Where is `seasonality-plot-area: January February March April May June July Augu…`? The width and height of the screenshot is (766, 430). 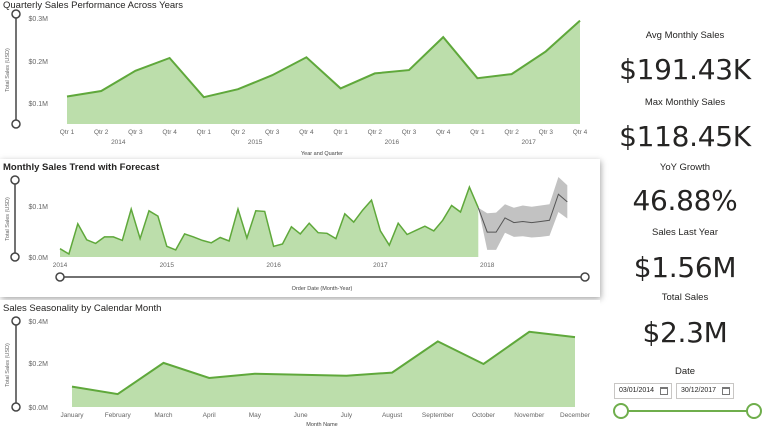 seasonality-plot-area: January February March April May June July Augu… is located at coordinates (325, 374).